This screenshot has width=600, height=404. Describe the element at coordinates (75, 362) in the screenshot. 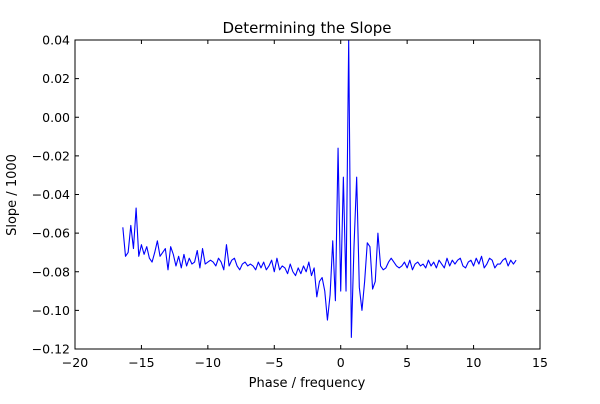

I see `x-tick-label: −20` at that location.